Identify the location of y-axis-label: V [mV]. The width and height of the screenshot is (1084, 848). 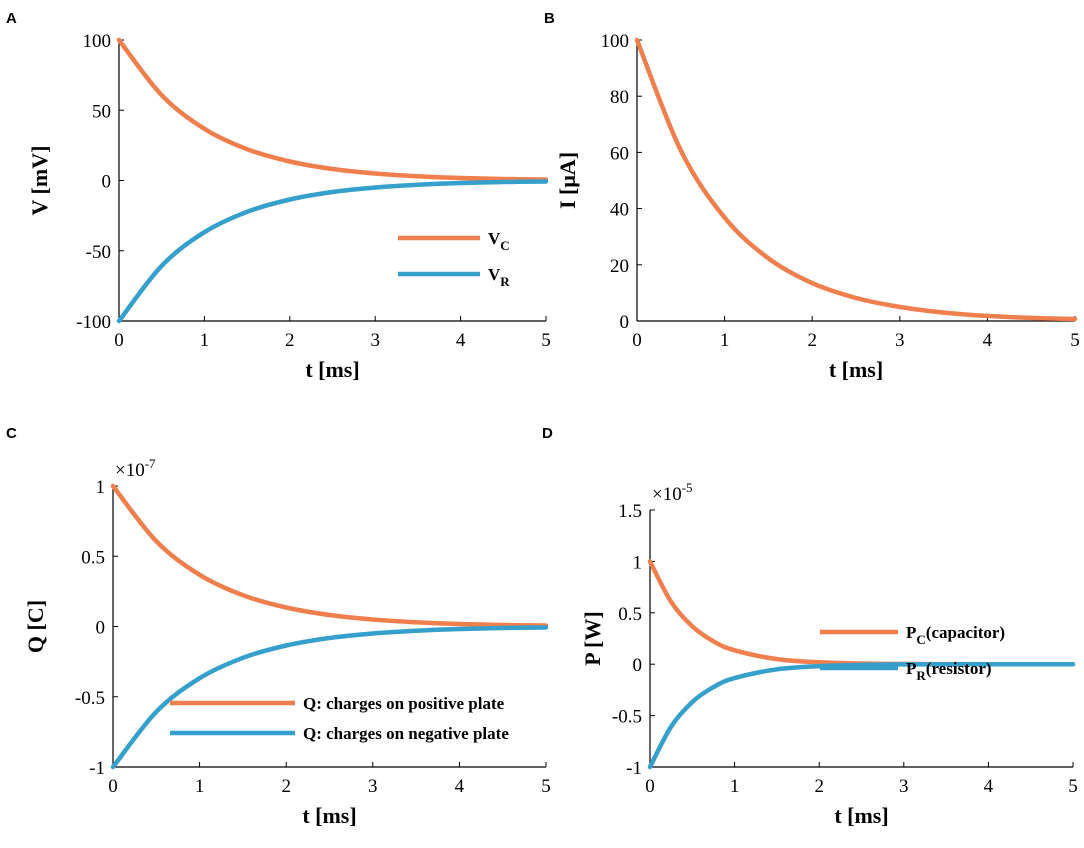
(39, 181).